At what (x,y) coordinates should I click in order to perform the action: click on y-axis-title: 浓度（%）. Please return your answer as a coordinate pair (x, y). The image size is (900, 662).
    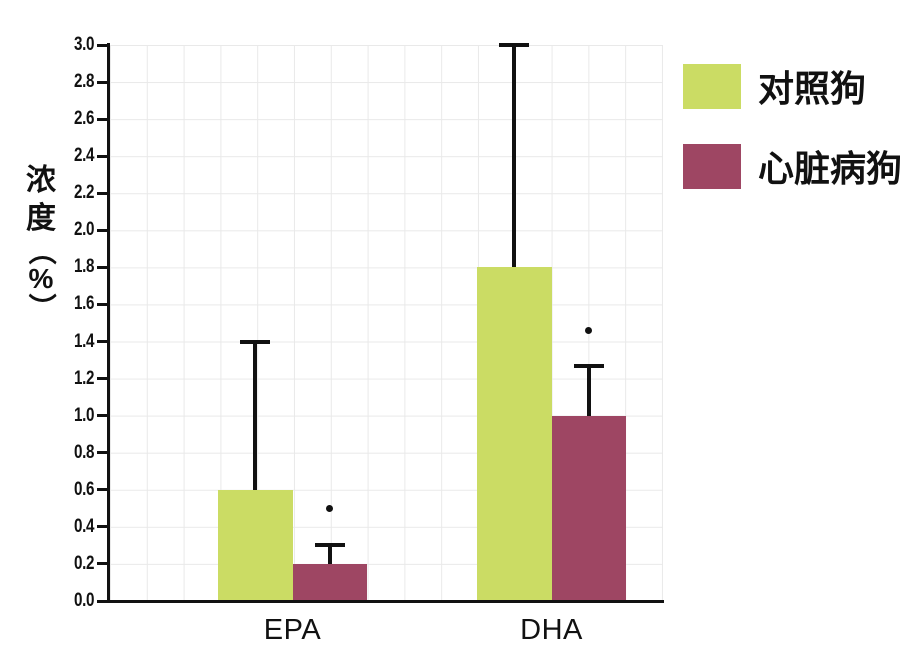
    Looking at the image, I should click on (41, 242).